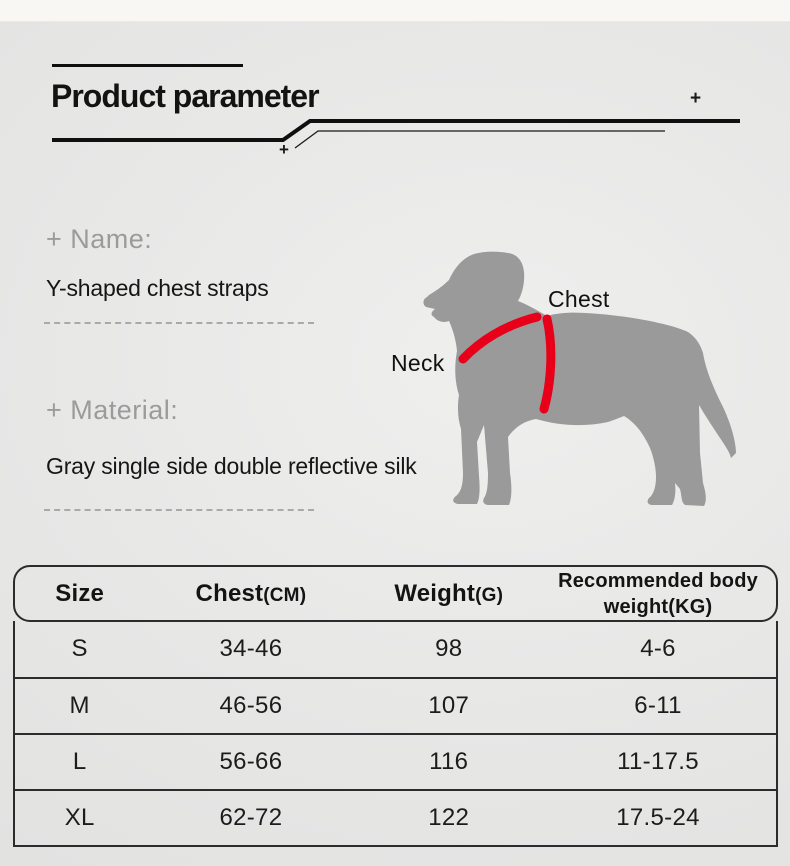 This screenshot has width=790, height=866. I want to click on cell-chest: 46-56, so click(251, 705).